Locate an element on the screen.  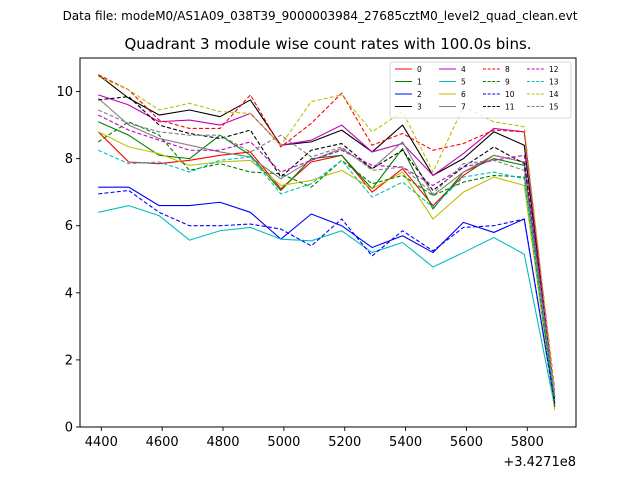
legend-frame is located at coordinates (480, 90).